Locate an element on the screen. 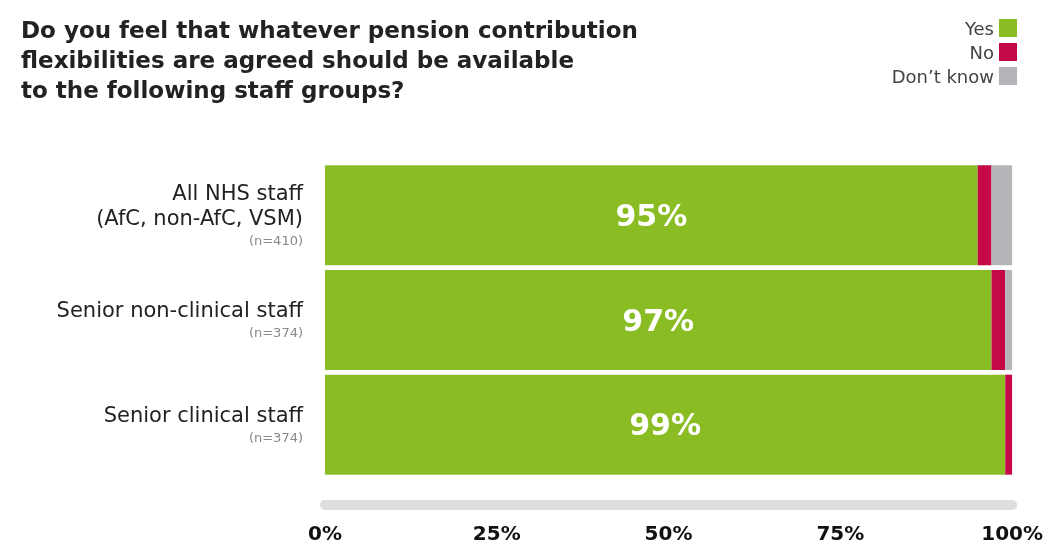  legend-label: Yes is located at coordinates (978, 28).